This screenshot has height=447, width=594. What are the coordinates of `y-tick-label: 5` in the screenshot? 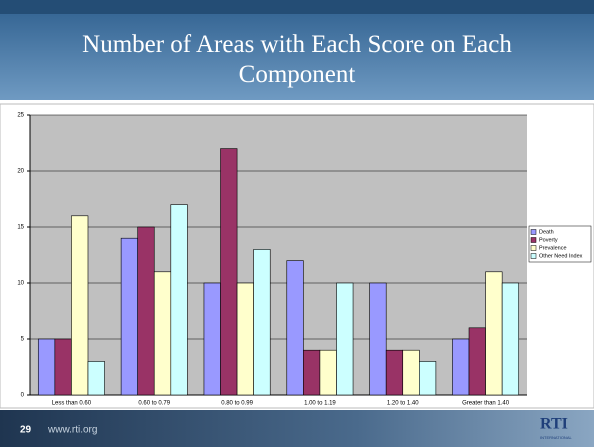 It's located at (23, 340).